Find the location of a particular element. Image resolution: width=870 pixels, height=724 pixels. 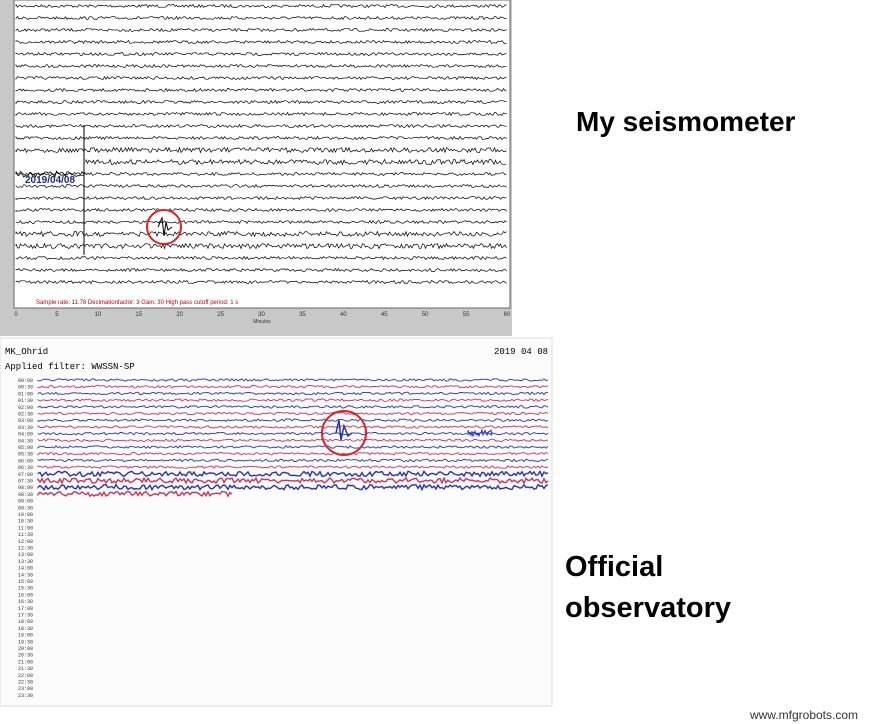

x-tick-label: 15 is located at coordinates (138, 315).